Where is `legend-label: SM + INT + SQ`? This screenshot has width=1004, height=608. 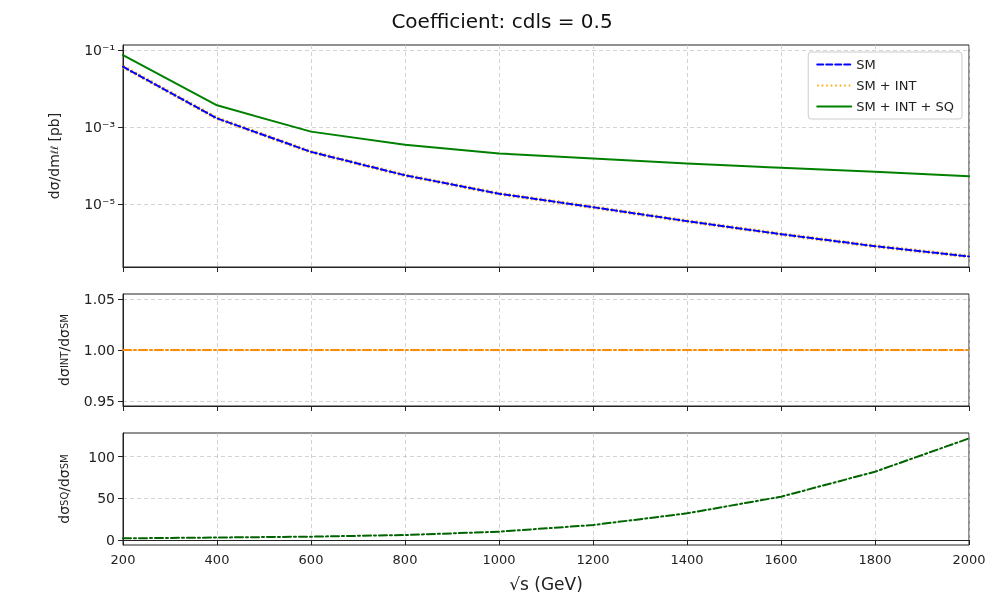 legend-label: SM + INT + SQ is located at coordinates (905, 106).